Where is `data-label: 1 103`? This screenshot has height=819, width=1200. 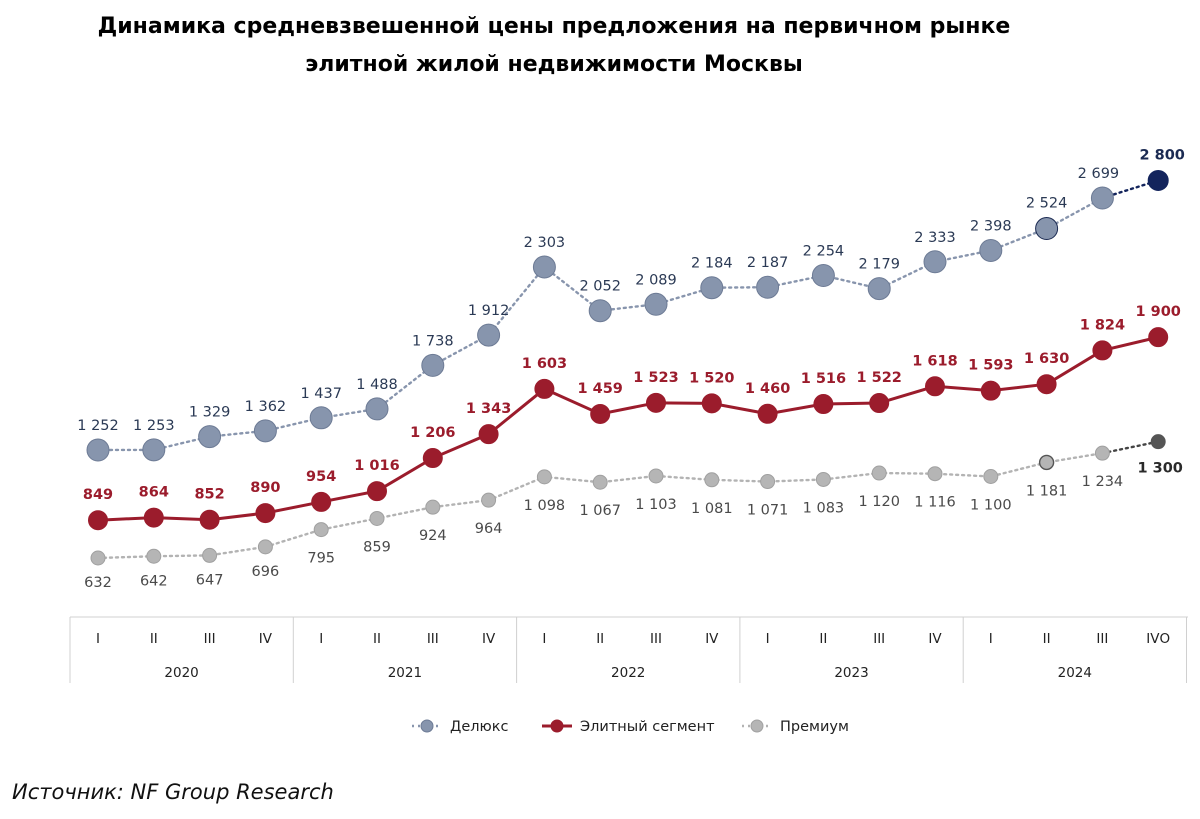
data-label: 1 103 is located at coordinates (656, 505).